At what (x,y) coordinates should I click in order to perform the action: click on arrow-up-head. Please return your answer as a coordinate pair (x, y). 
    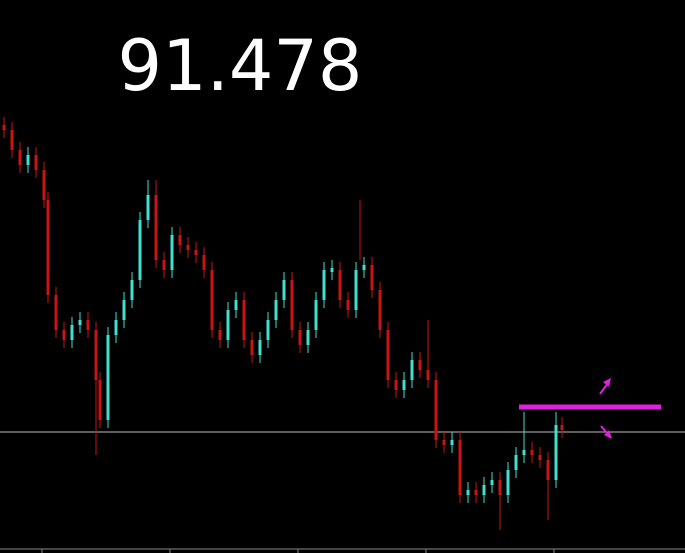
    Looking at the image, I should click on (607, 382).